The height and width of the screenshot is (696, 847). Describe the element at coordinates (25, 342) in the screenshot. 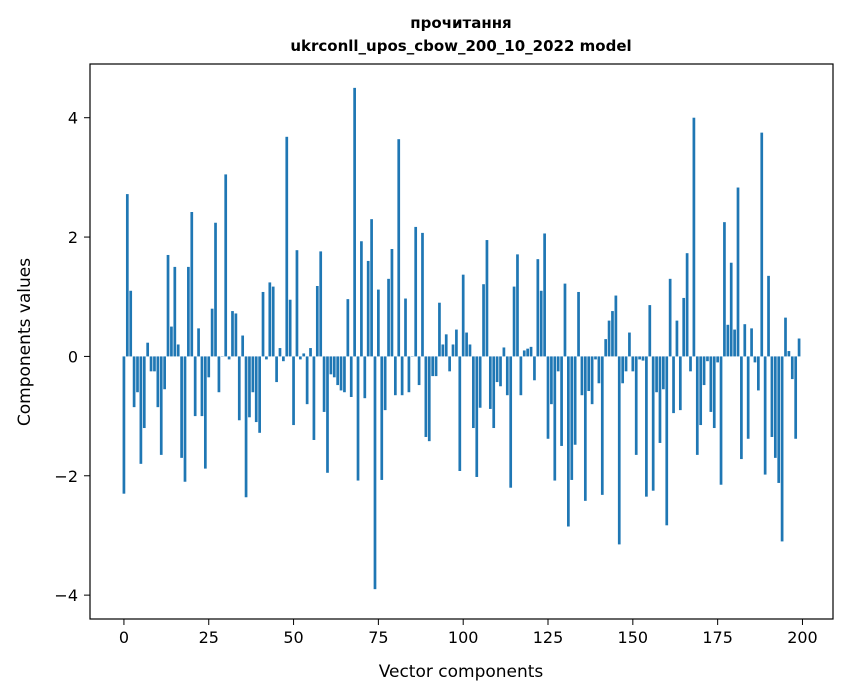

I see `y-axis-label: Components values` at that location.